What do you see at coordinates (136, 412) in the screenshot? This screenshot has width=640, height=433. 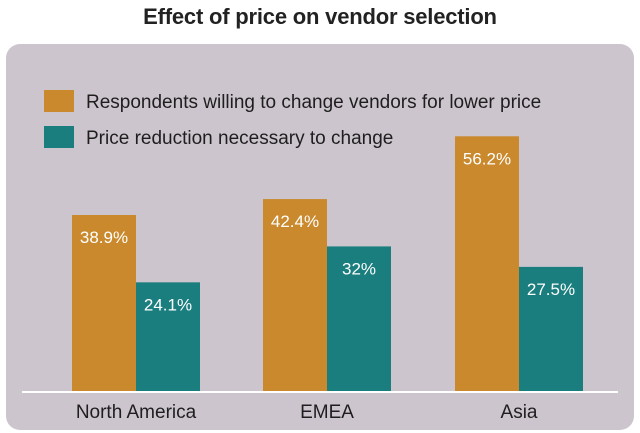 I see `category-label-north-america: North America` at bounding box center [136, 412].